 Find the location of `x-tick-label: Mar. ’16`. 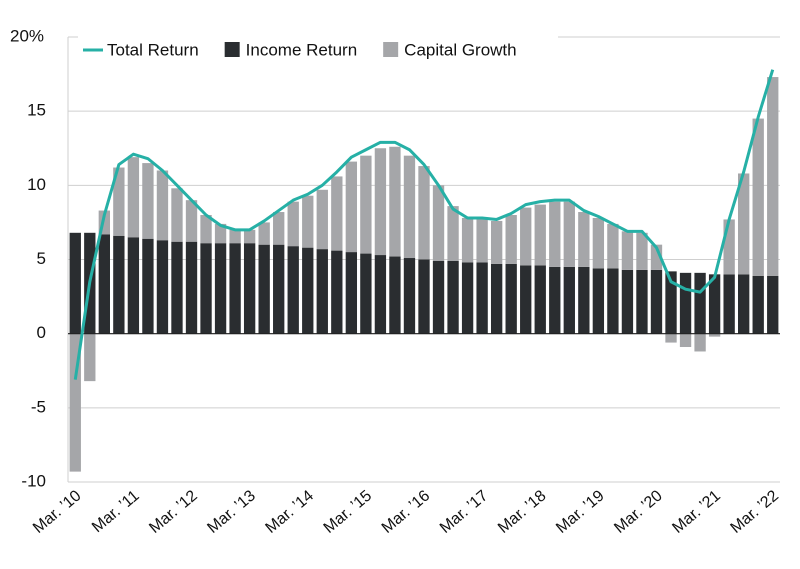

x-tick-label: Mar. ’16 is located at coordinates (406, 512).